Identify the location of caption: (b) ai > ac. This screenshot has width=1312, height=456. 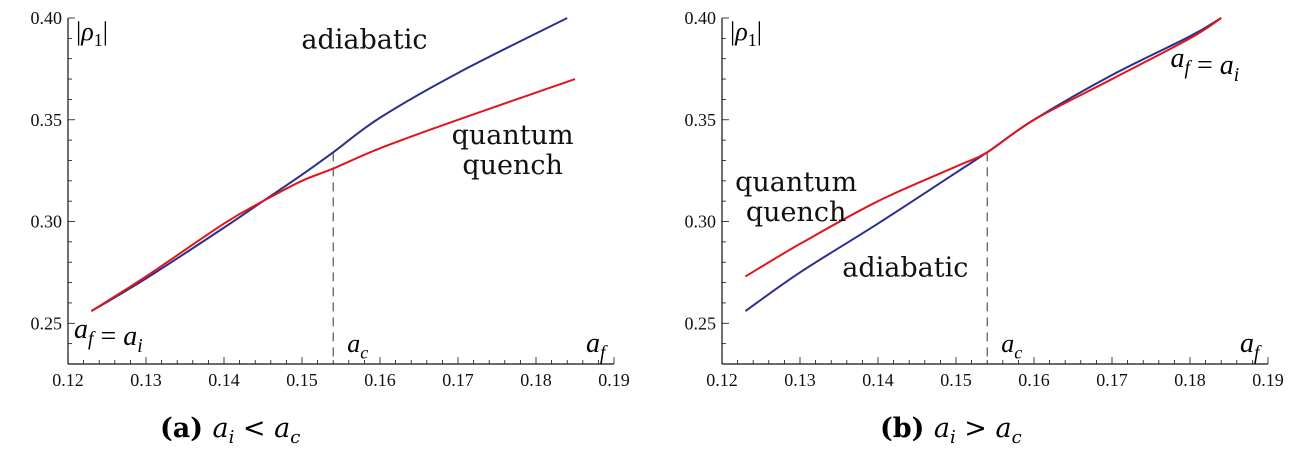
(951, 430).